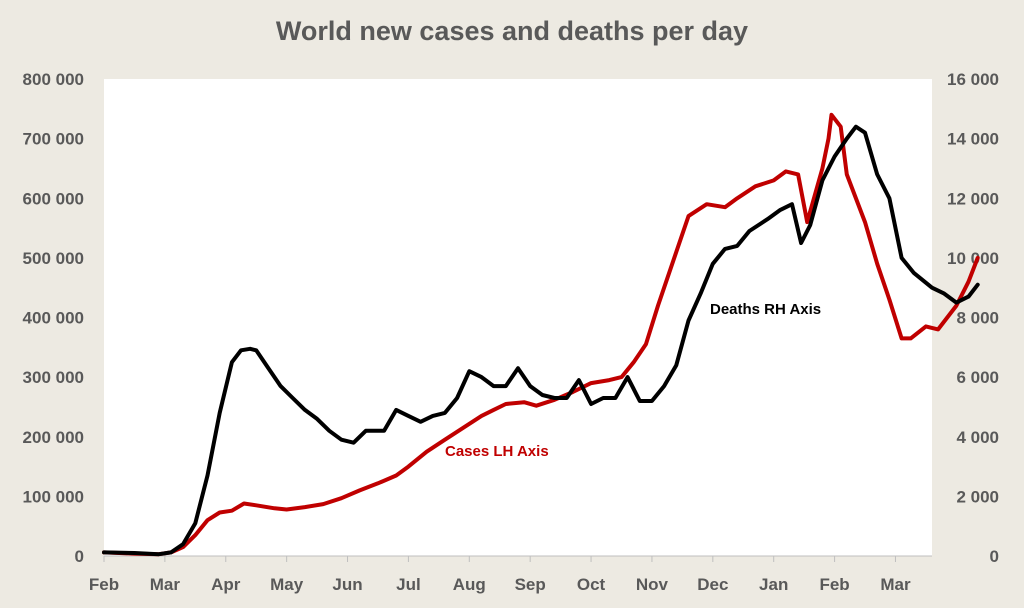 This screenshot has width=1024, height=608. What do you see at coordinates (497, 451) in the screenshot?
I see `cases-annotation: Cases LH Axis` at bounding box center [497, 451].